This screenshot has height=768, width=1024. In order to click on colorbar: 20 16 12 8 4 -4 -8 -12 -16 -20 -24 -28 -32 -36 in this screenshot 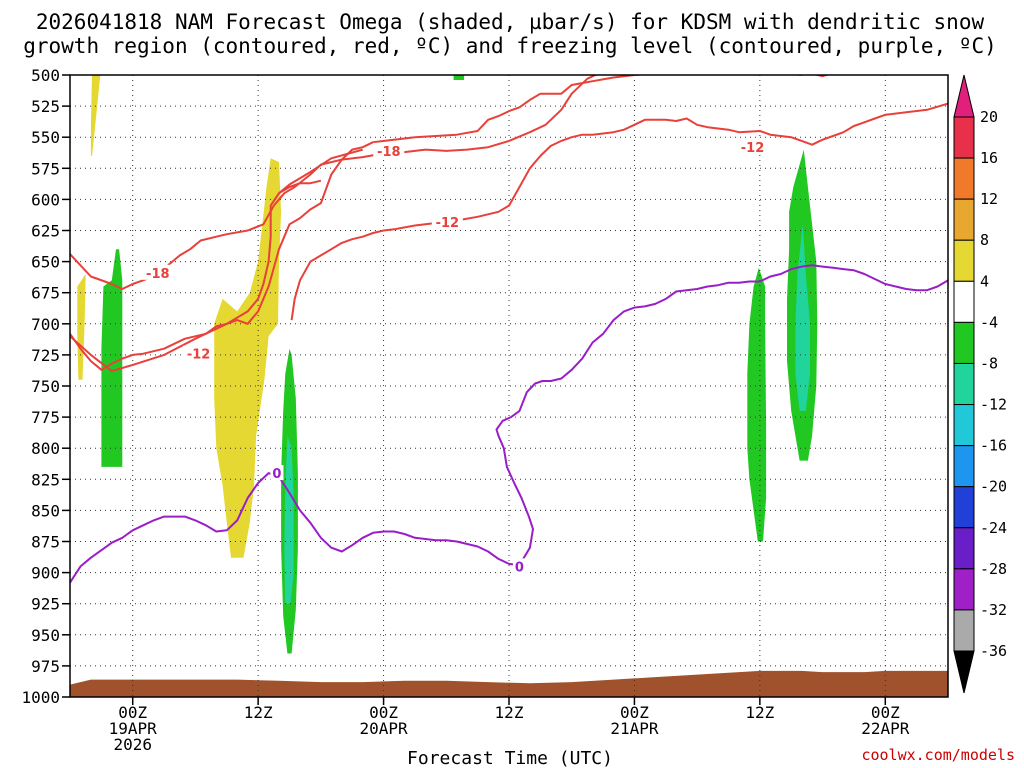, I will do `click(980, 384)`.